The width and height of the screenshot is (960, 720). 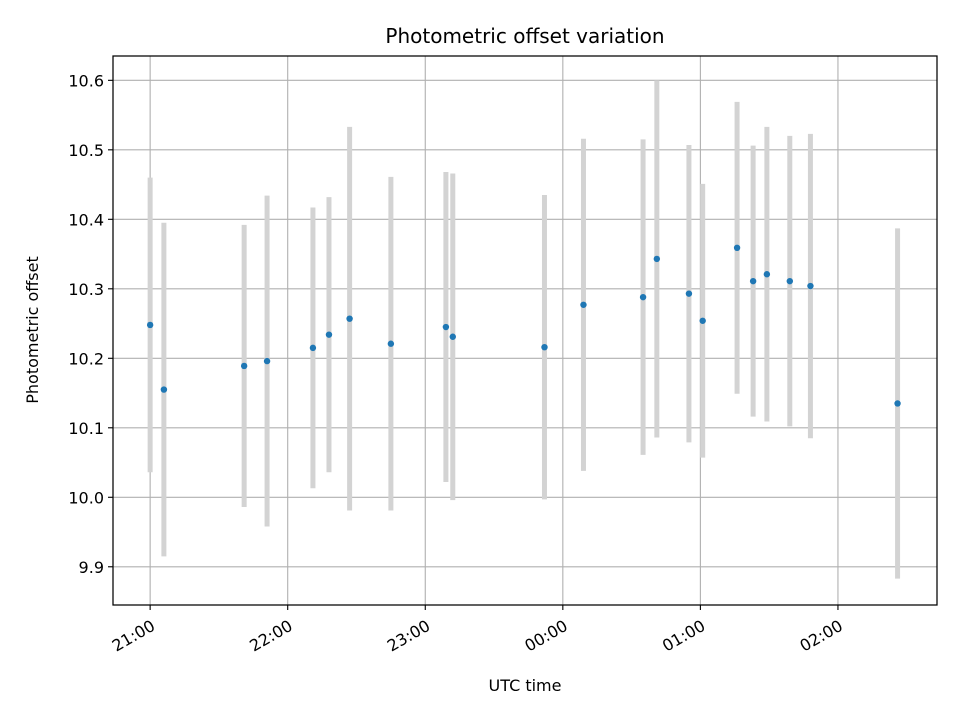 What do you see at coordinates (90, 324) in the screenshot?
I see `y-axis-ticks: 9.9 10.0 10.1 10.2 10.3 10.4 10.5 10.6` at bounding box center [90, 324].